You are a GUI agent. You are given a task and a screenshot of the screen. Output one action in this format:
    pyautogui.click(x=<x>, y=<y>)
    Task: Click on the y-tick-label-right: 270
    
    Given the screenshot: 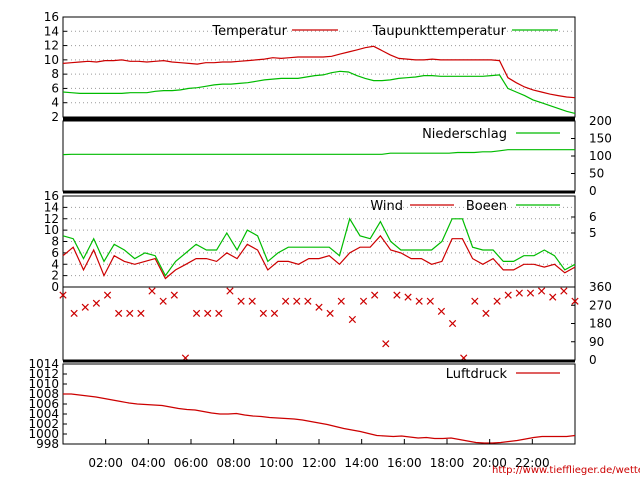 What is the action you would take?
    pyautogui.click(x=600, y=305)
    